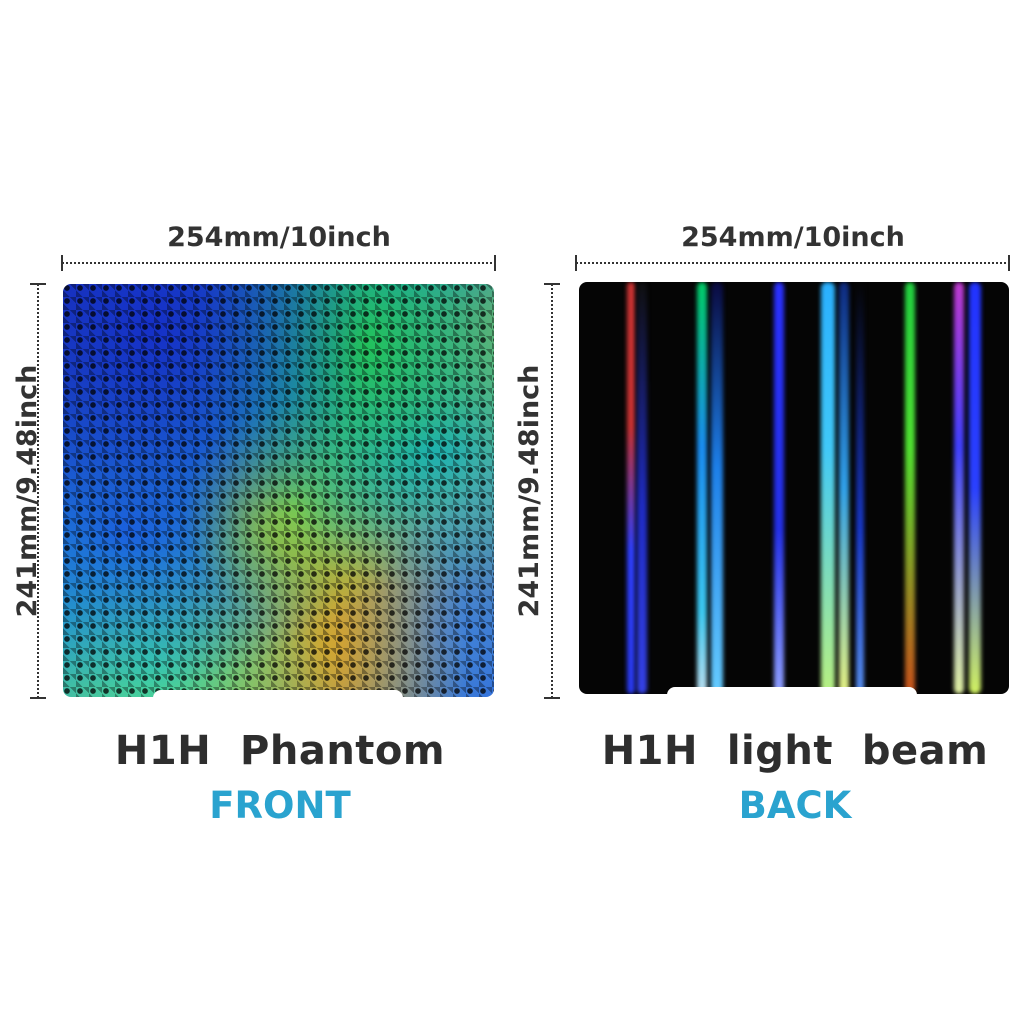 Image resolution: width=1023 pixels, height=1023 pixels. Describe the element at coordinates (529, 491) in the screenshot. I see `right-height-label: 241mm/9.48inch` at that location.